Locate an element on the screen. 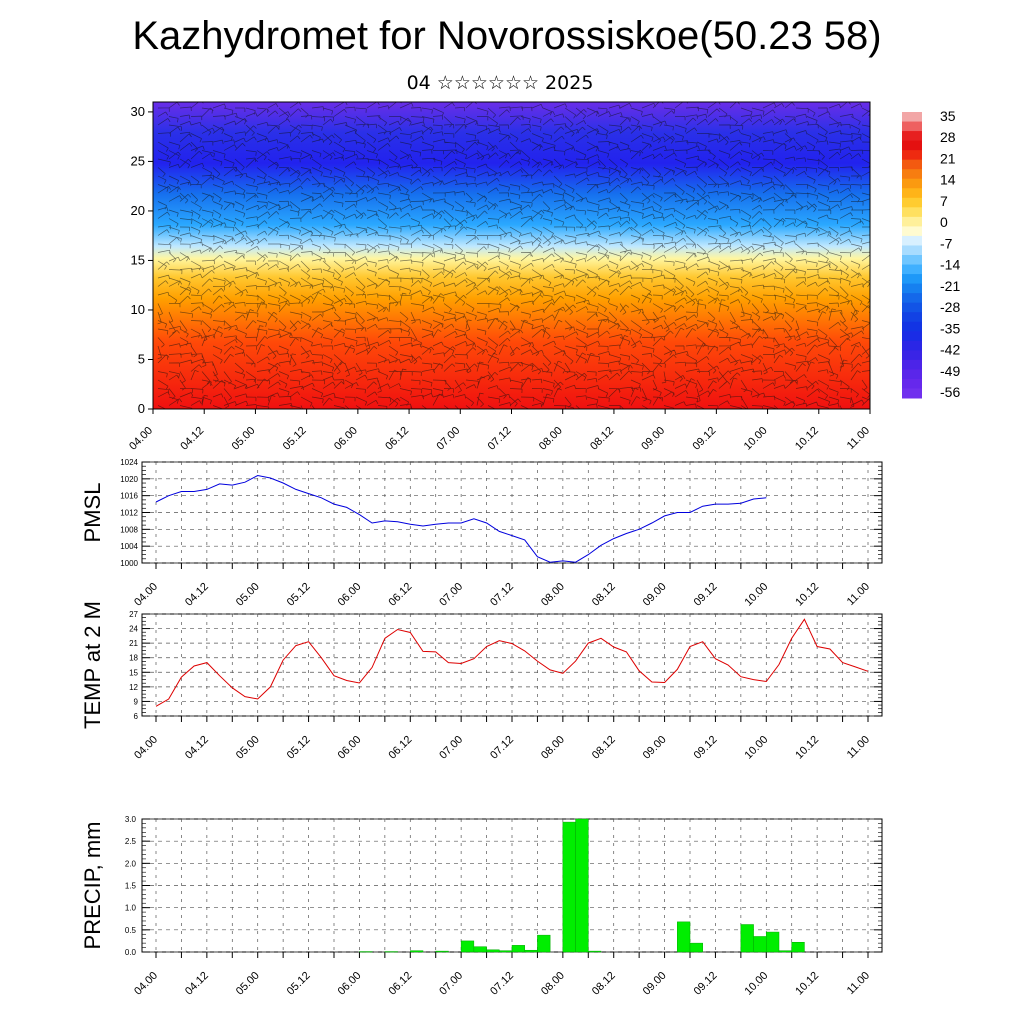  y-tick-label: 12 is located at coordinates (133, 687).